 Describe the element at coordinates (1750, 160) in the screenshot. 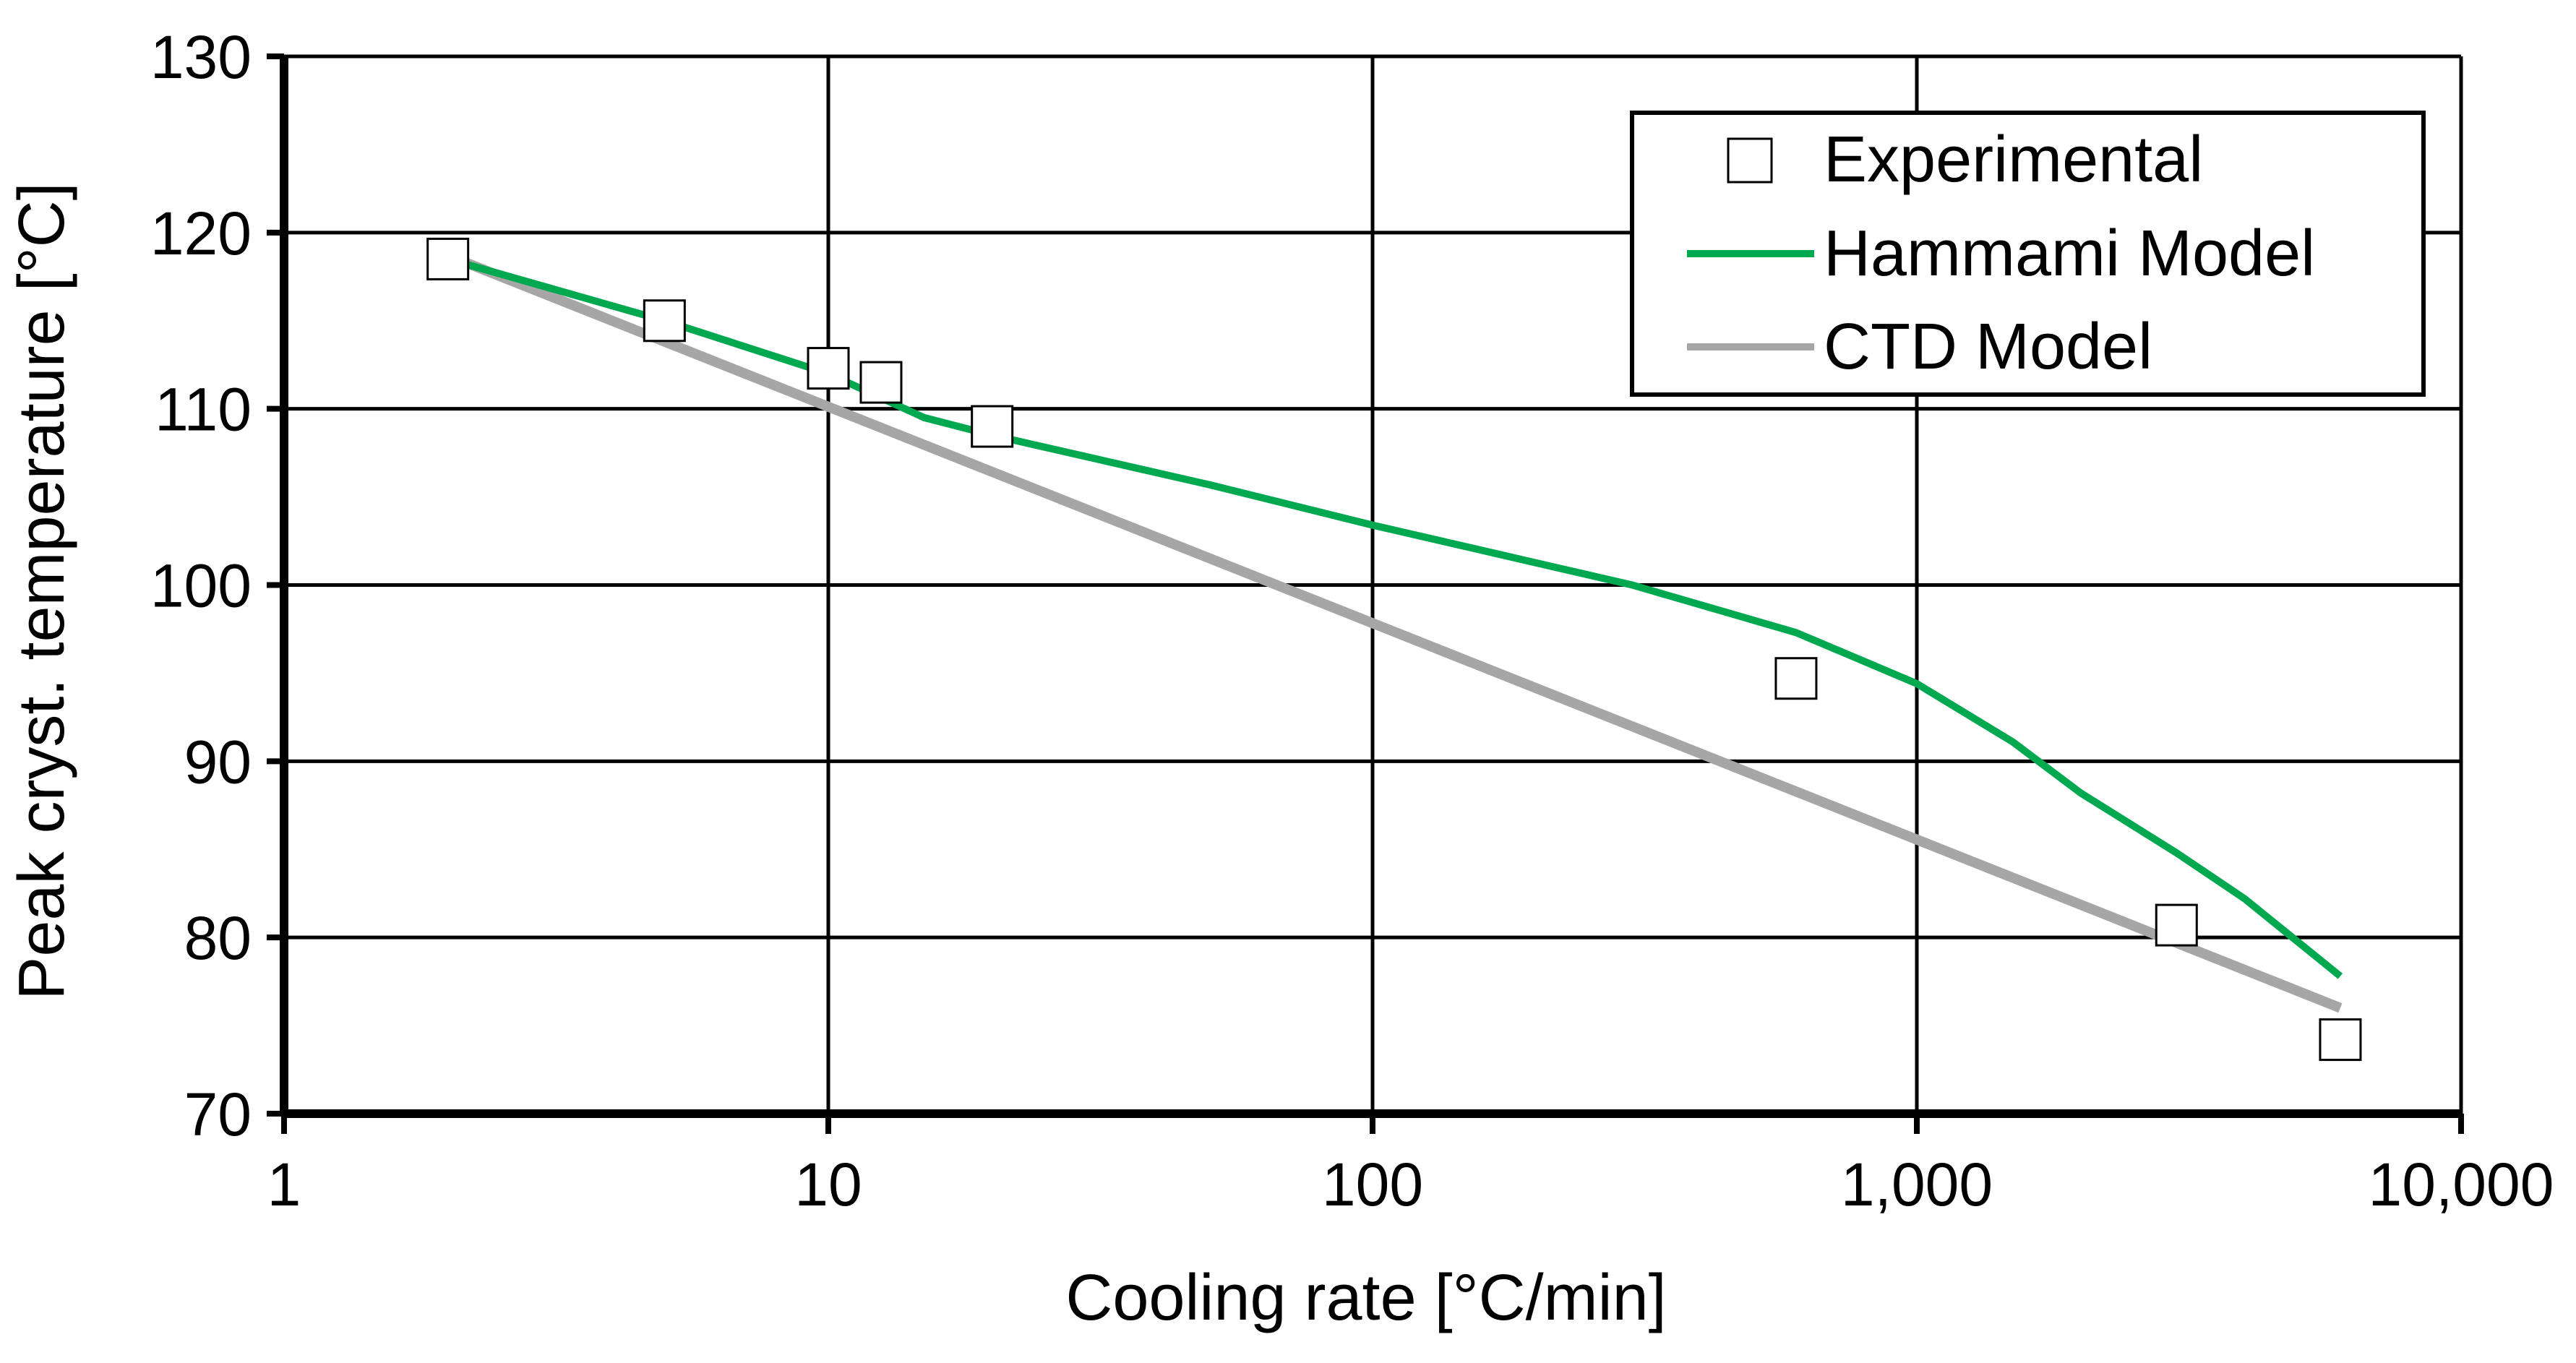

I see `legend-marker-experimental` at that location.